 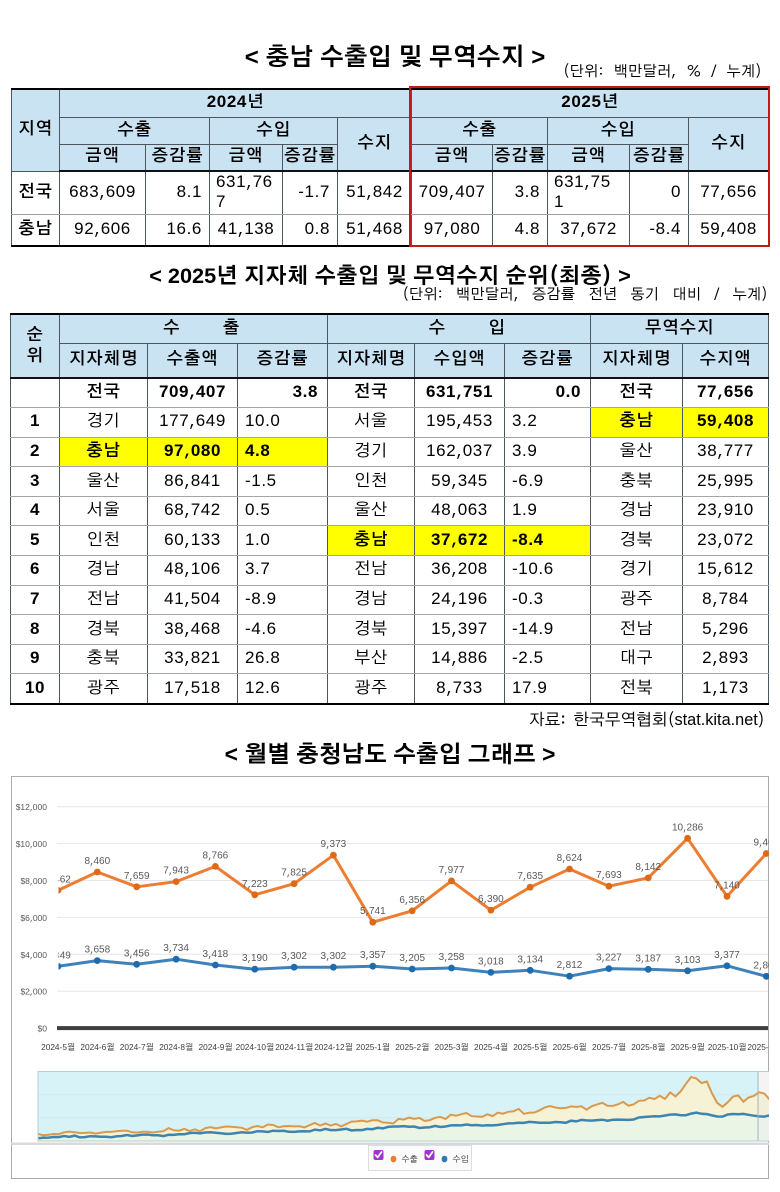 What do you see at coordinates (294, 1047) in the screenshot?
I see `svg-text: 2024-11월` at bounding box center [294, 1047].